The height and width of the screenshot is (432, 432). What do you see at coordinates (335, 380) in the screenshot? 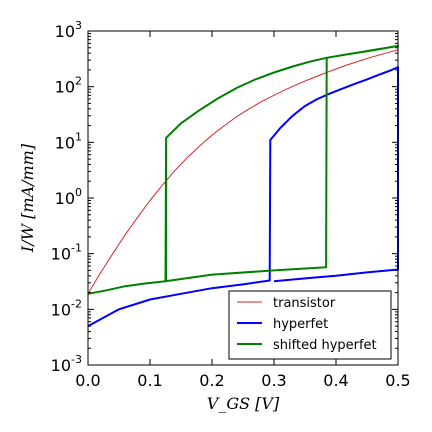
I see `x-tick-label: 0.4` at bounding box center [335, 380].